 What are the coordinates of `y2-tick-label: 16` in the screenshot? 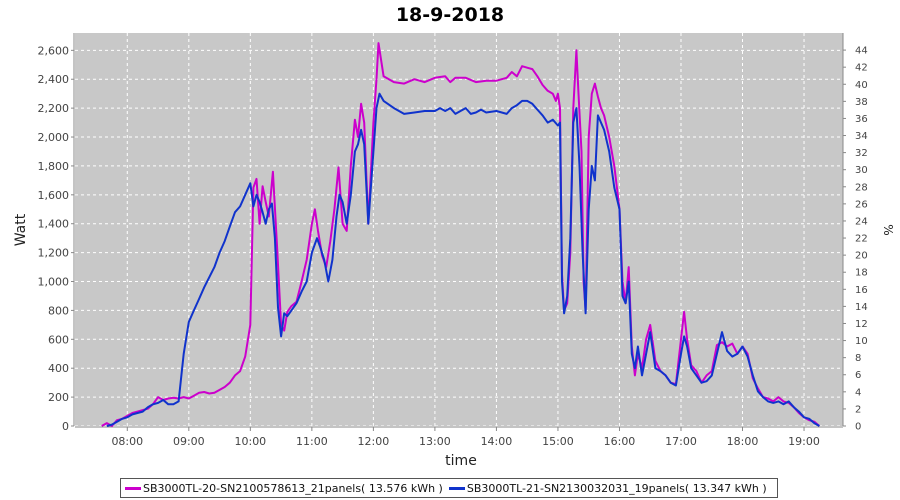 It's located at (861, 290).